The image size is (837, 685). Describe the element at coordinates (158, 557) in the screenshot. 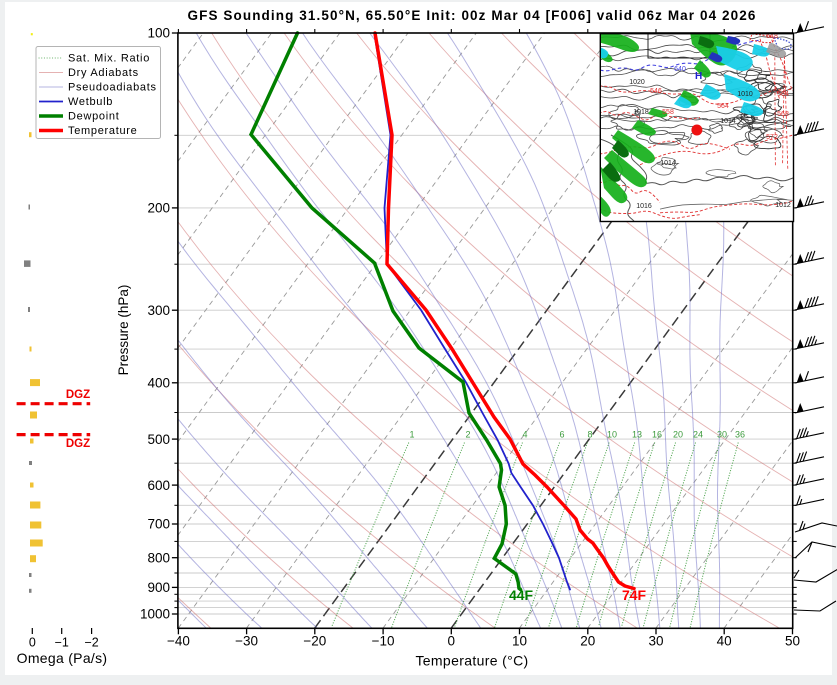

I see `svg-text: 800` at that location.